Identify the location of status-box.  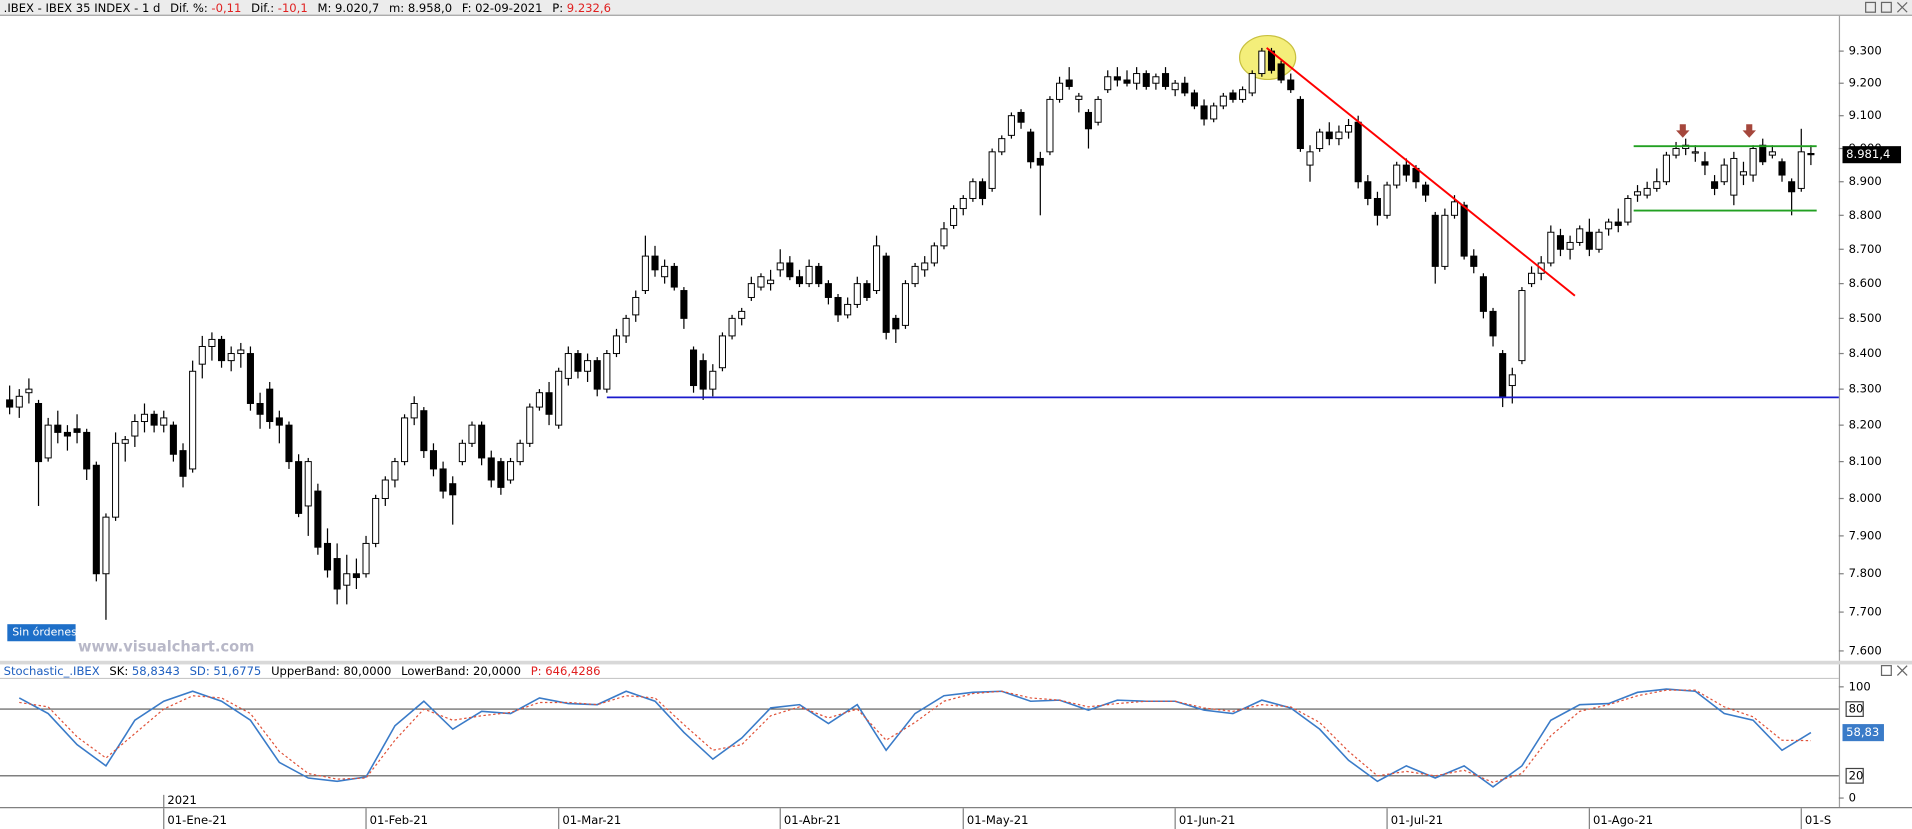
(41, 633).